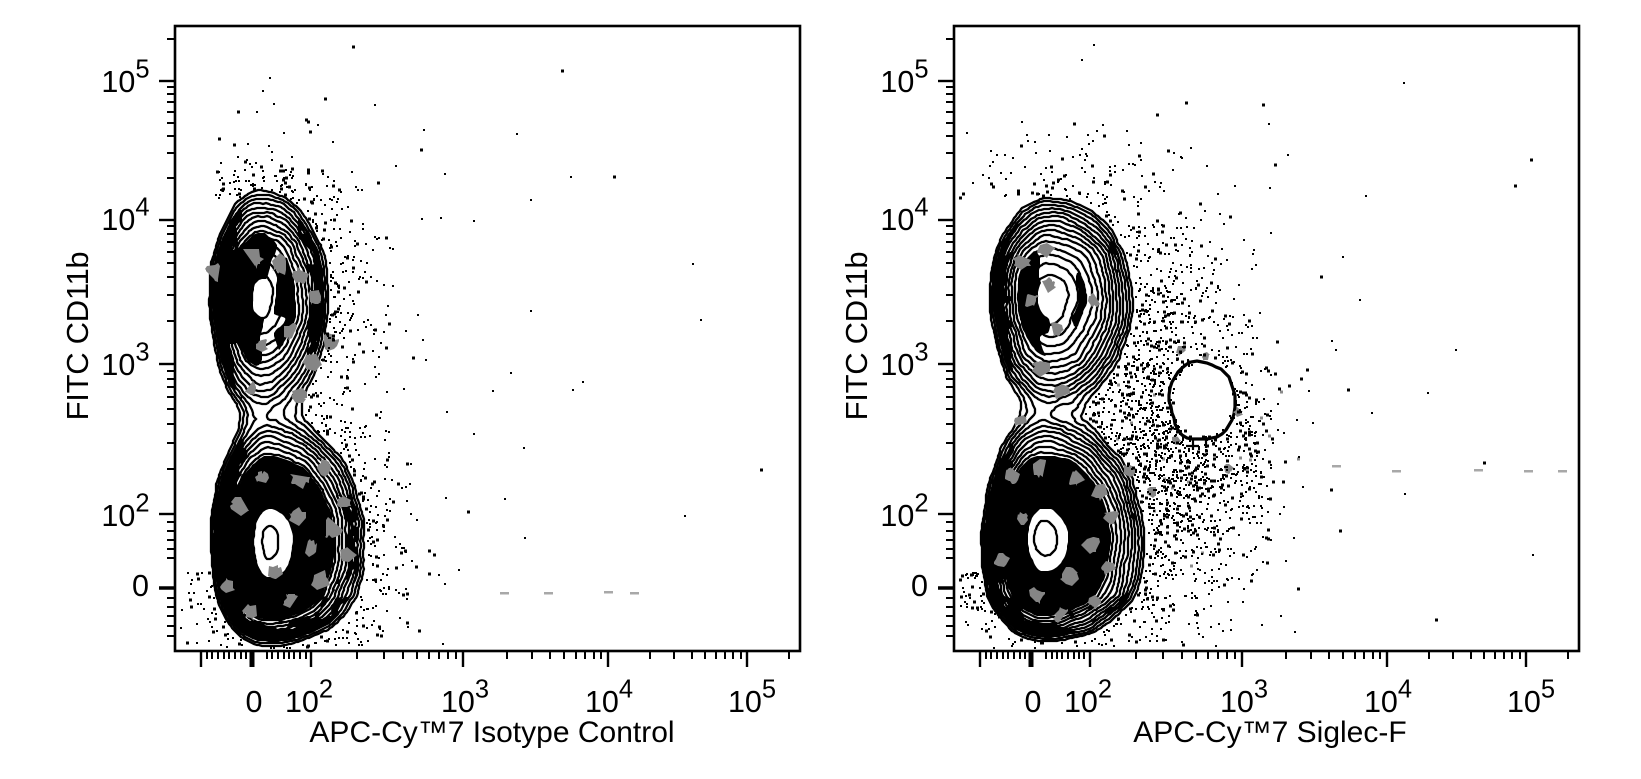 This screenshot has height=779, width=1641. I want to click on svg-text: APC-Cy™7 Isotype Control, so click(491, 732).